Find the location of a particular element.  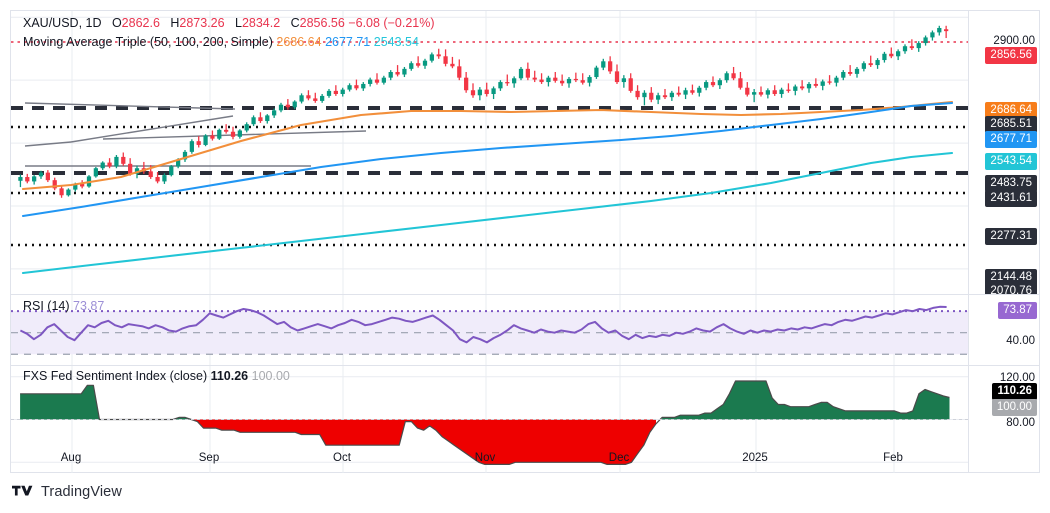

tradingview-logo: TradingView is located at coordinates (67, 492).